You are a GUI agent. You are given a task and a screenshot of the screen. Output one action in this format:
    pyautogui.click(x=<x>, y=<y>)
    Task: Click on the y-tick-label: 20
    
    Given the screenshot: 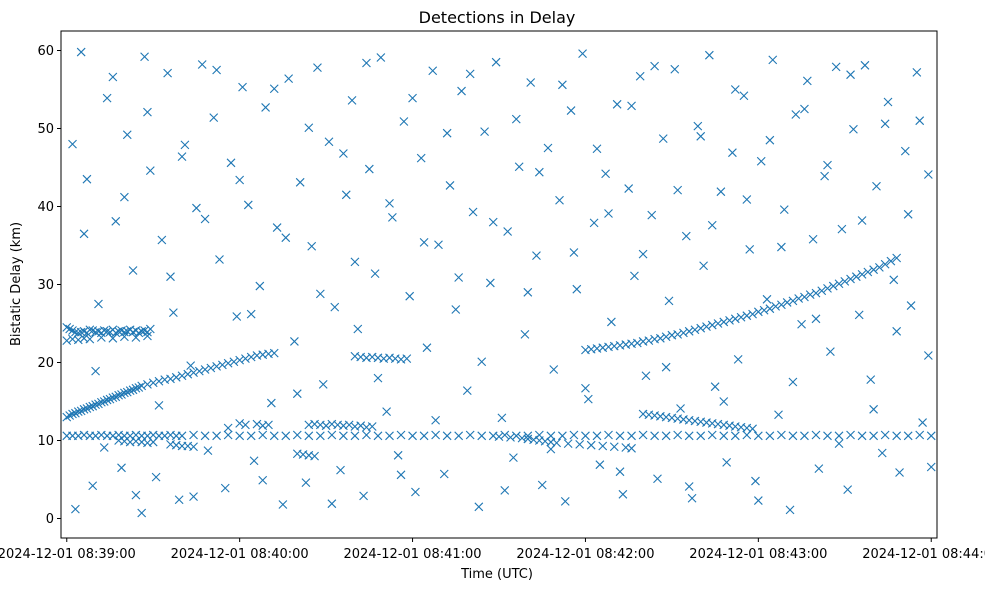 What is the action you would take?
    pyautogui.click(x=45, y=363)
    